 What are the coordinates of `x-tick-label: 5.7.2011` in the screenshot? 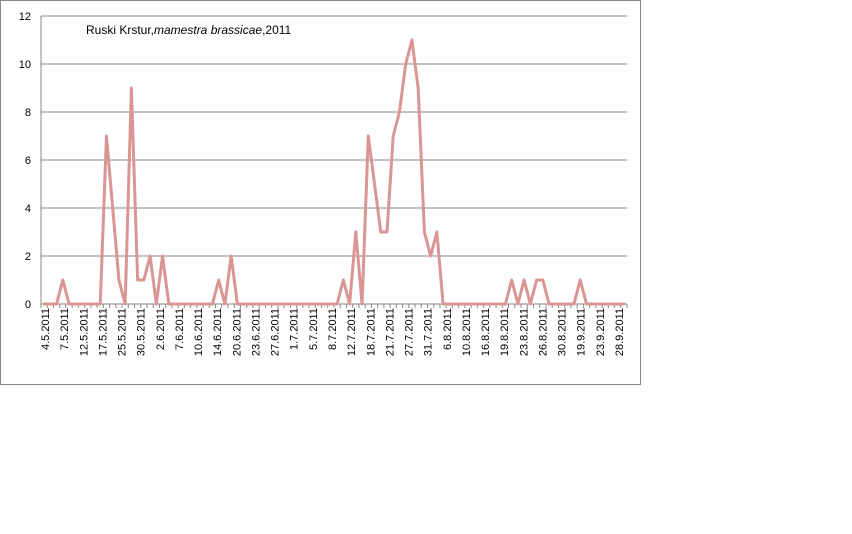 It's located at (314, 329).